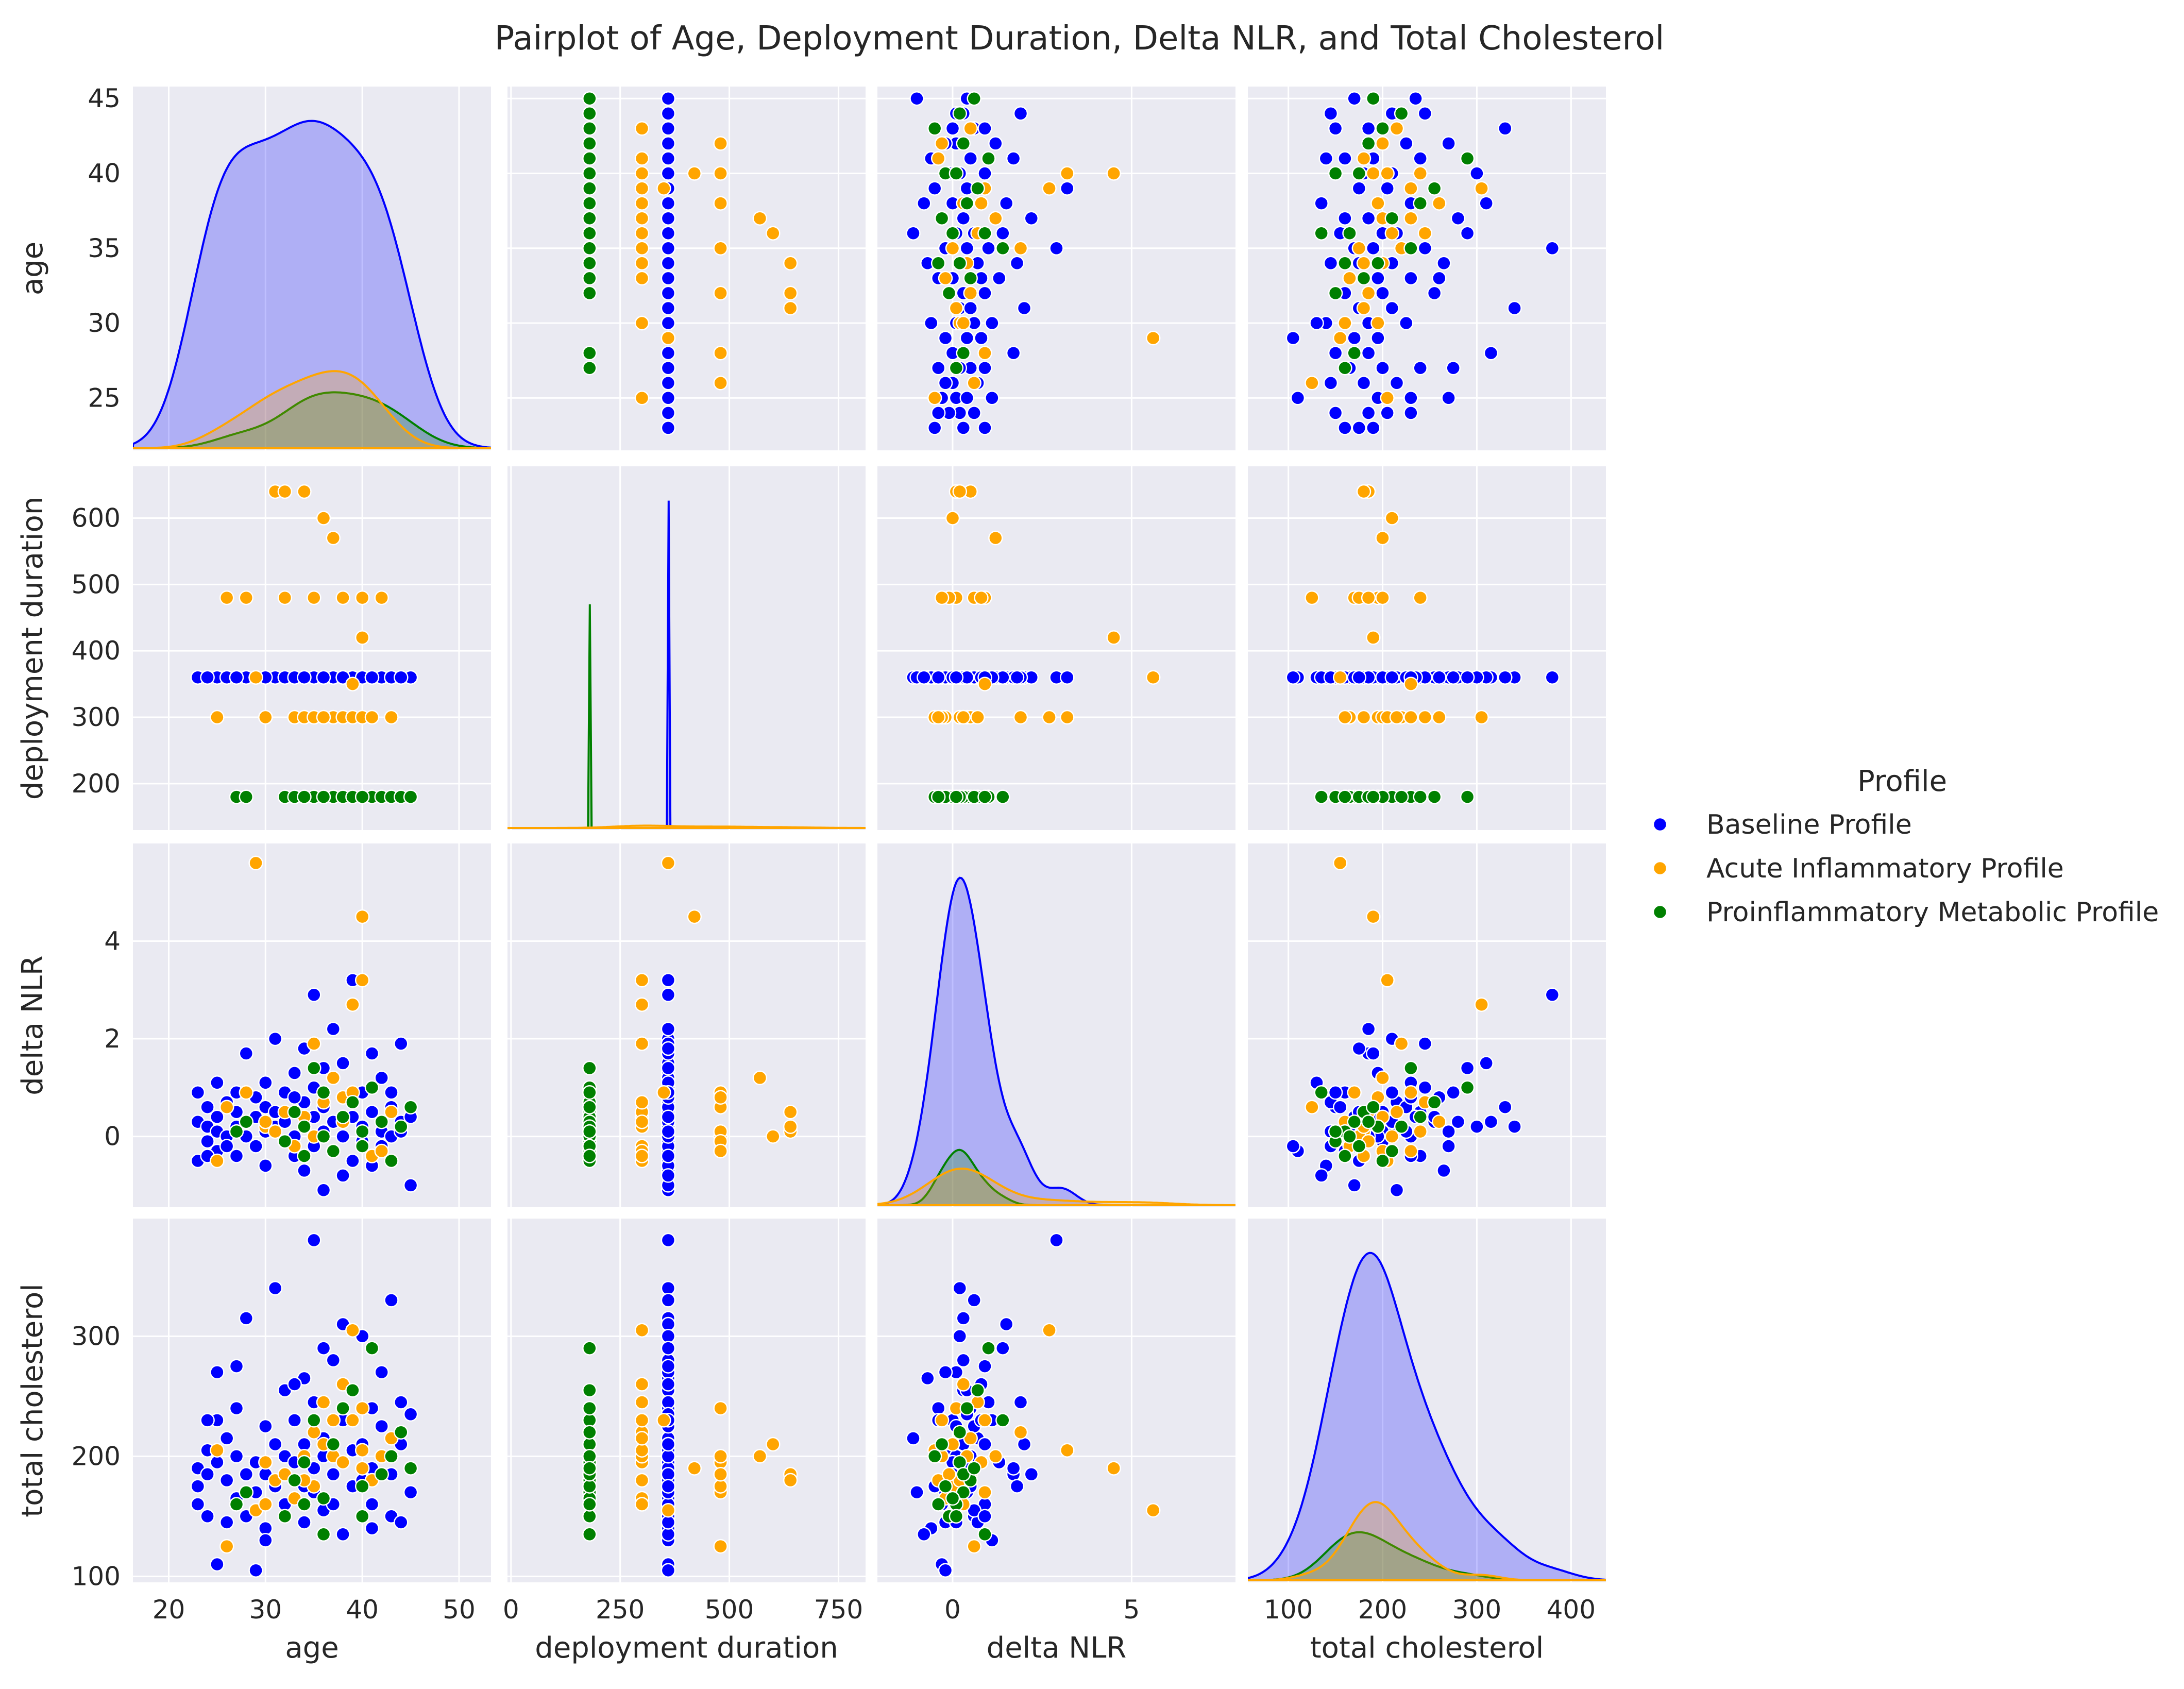  What do you see at coordinates (311, 1648) in the screenshot?
I see `x-axis-label: age` at bounding box center [311, 1648].